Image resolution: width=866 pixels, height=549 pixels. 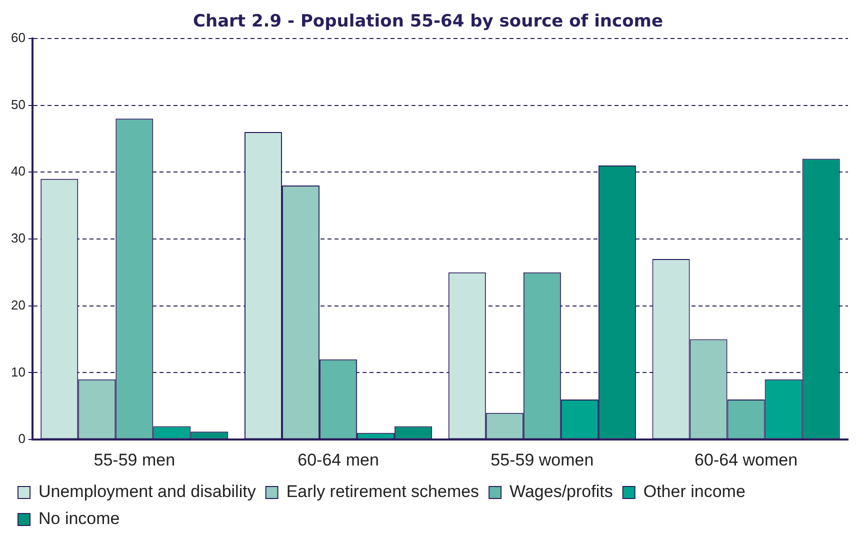 I want to click on y-tick-label: 20, so click(x=18, y=304).